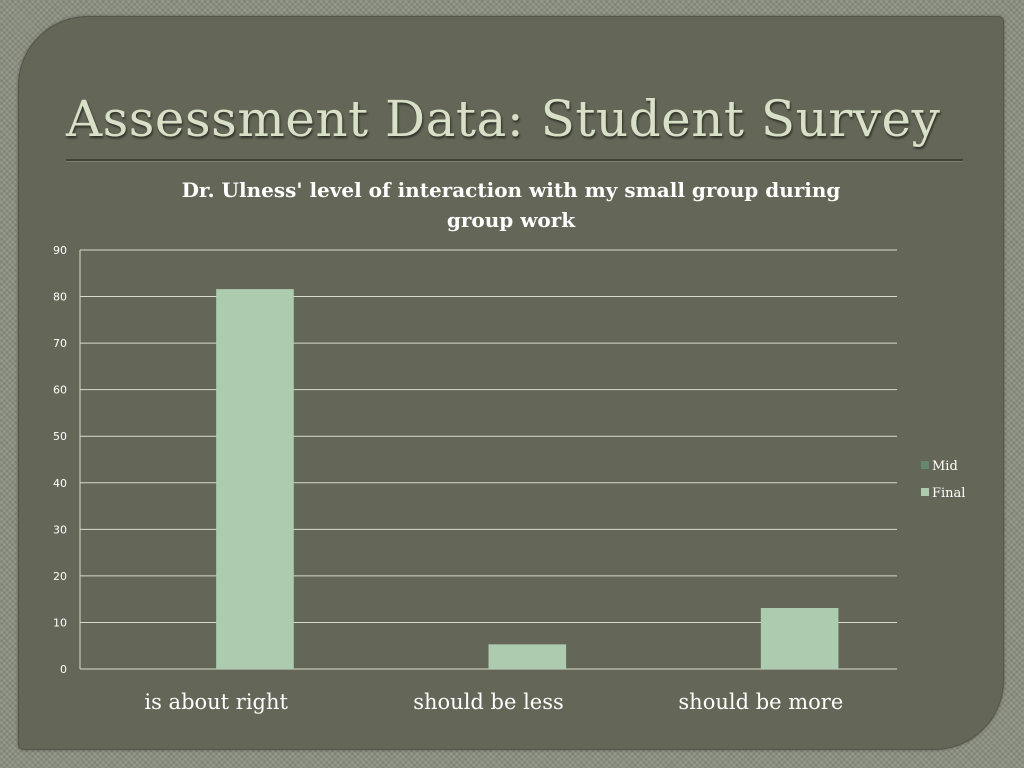  Describe the element at coordinates (60, 390) in the screenshot. I see `y-tick-label: 60` at that location.